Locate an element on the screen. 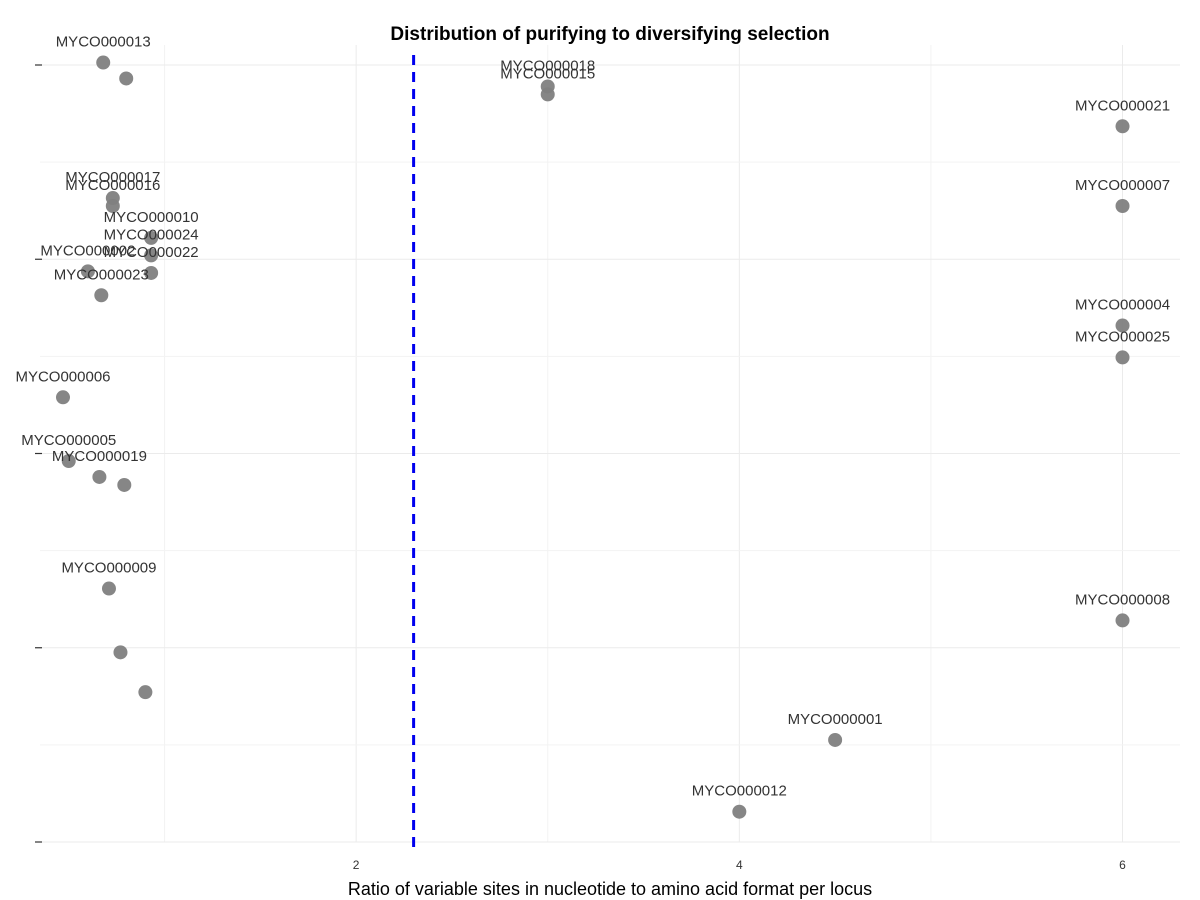 Image resolution: width=1200 pixels, height=900 pixels. point-label: MYCO000023 is located at coordinates (101, 274).